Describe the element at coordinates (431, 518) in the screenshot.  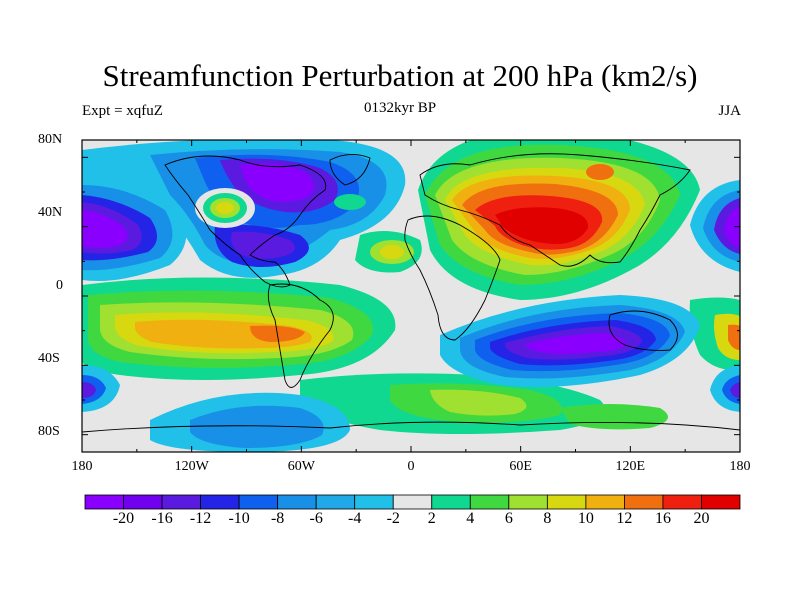
I see `colorbar-label: 2` at that location.